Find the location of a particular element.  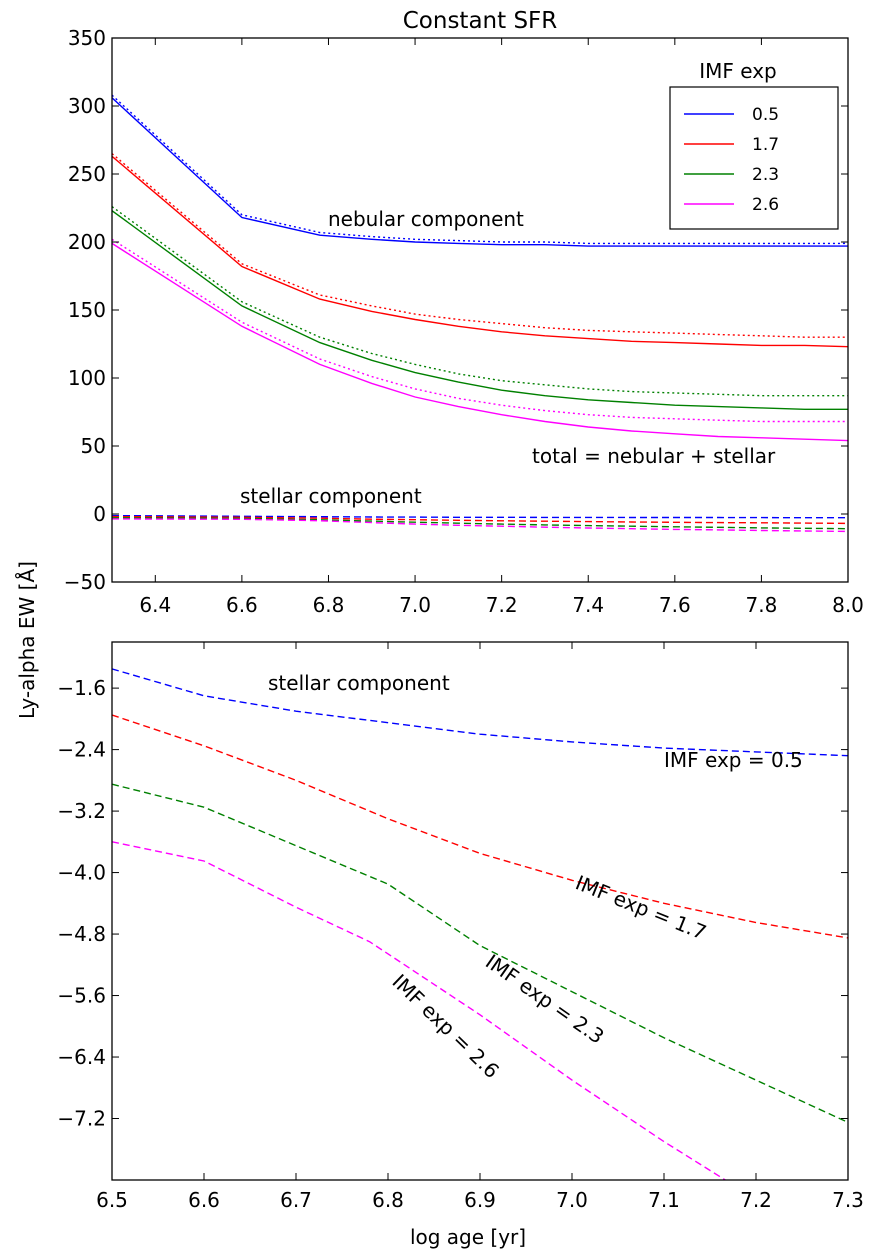

top-y-tick-label: 0 is located at coordinates (99, 514).